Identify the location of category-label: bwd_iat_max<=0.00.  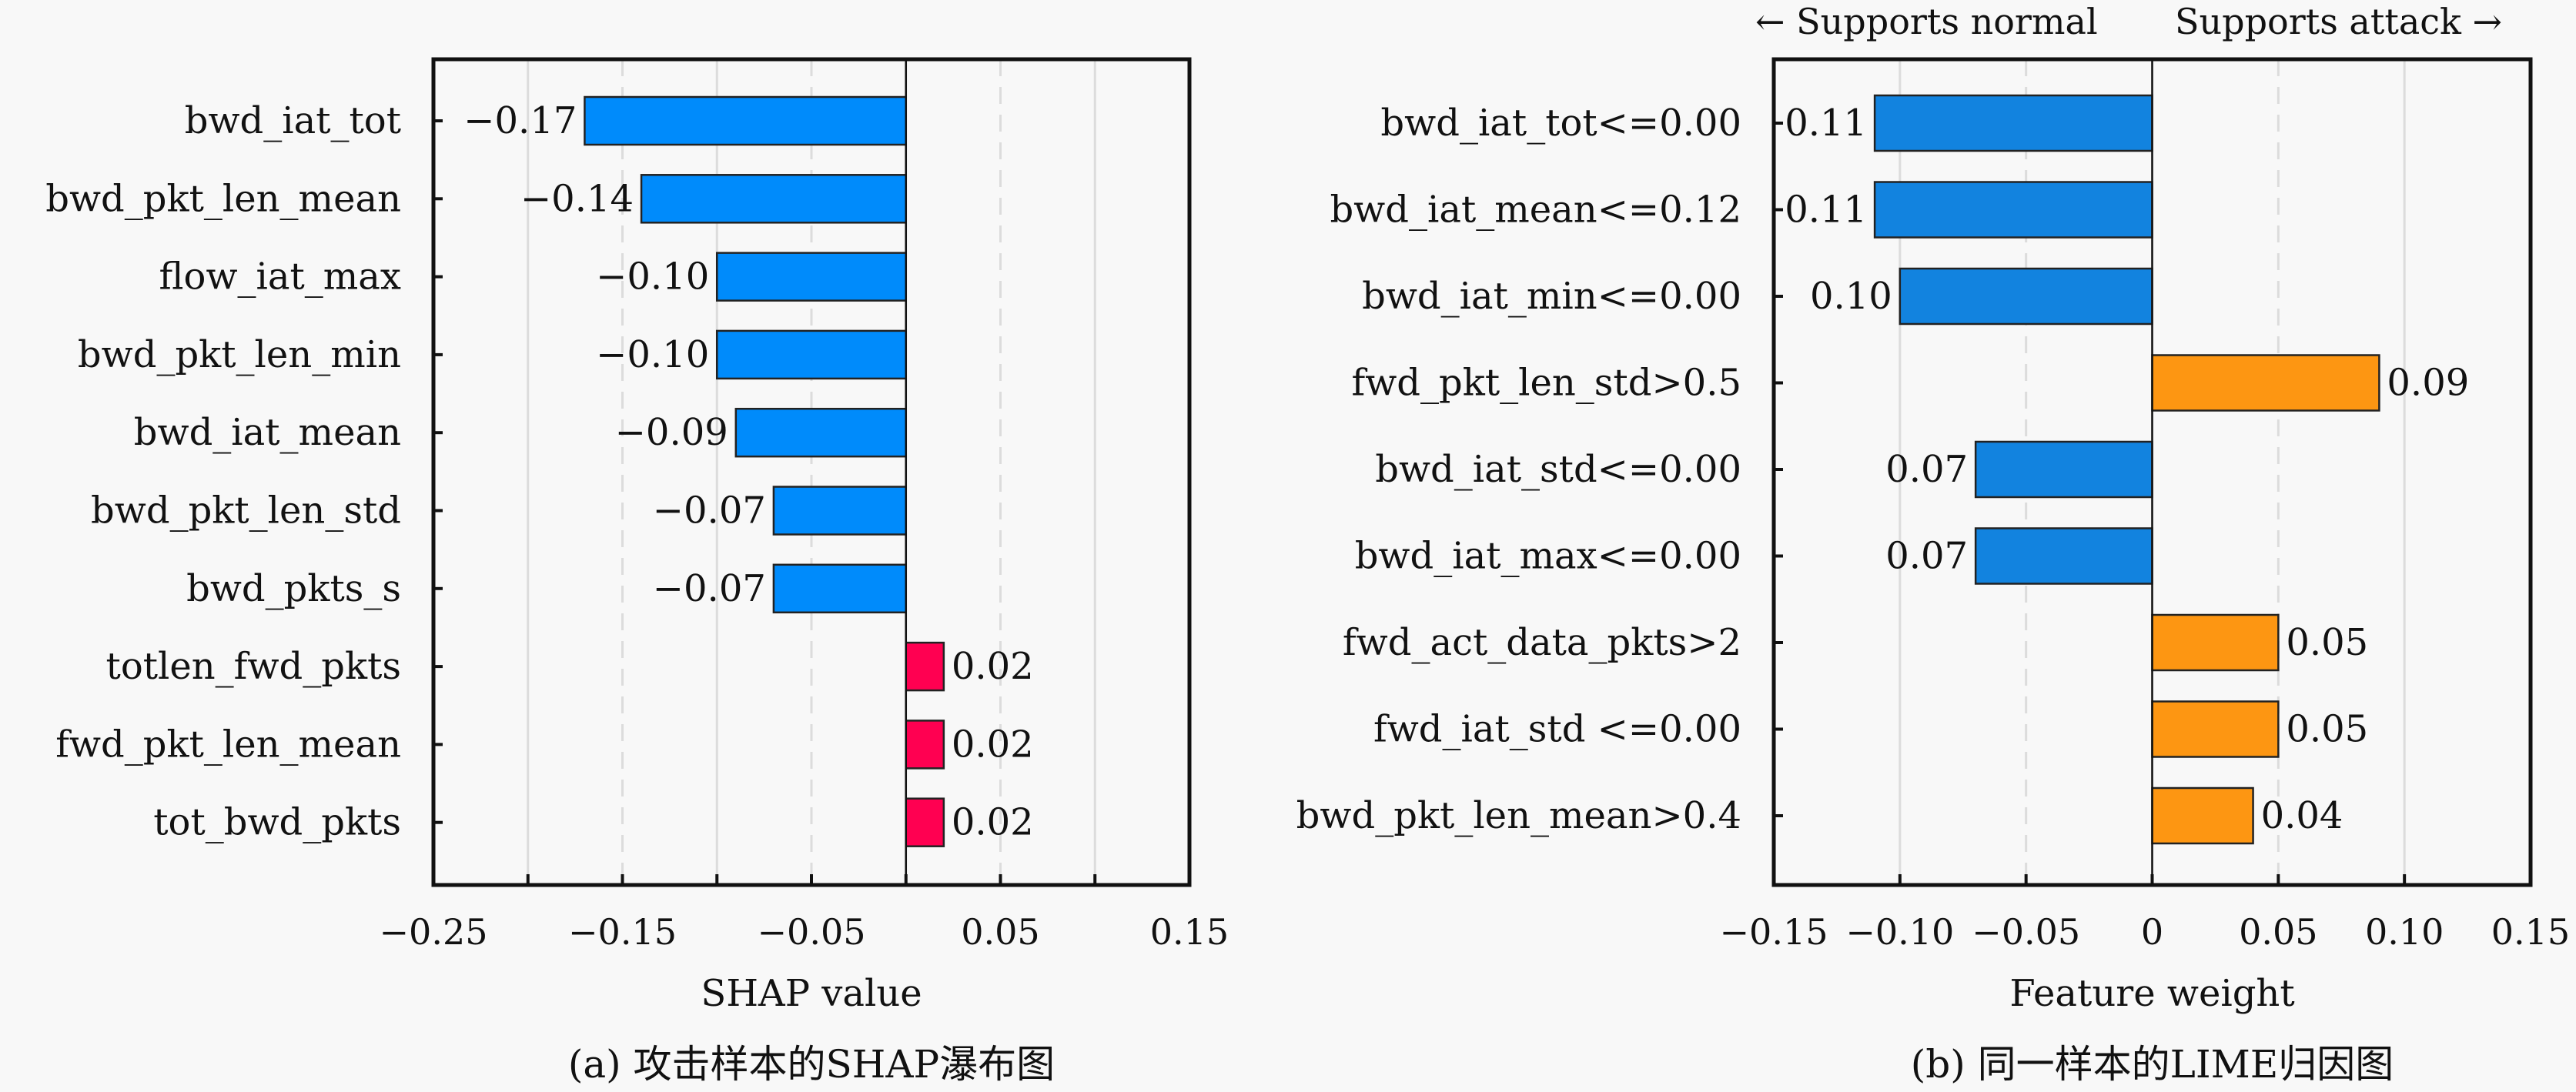
(1548, 557).